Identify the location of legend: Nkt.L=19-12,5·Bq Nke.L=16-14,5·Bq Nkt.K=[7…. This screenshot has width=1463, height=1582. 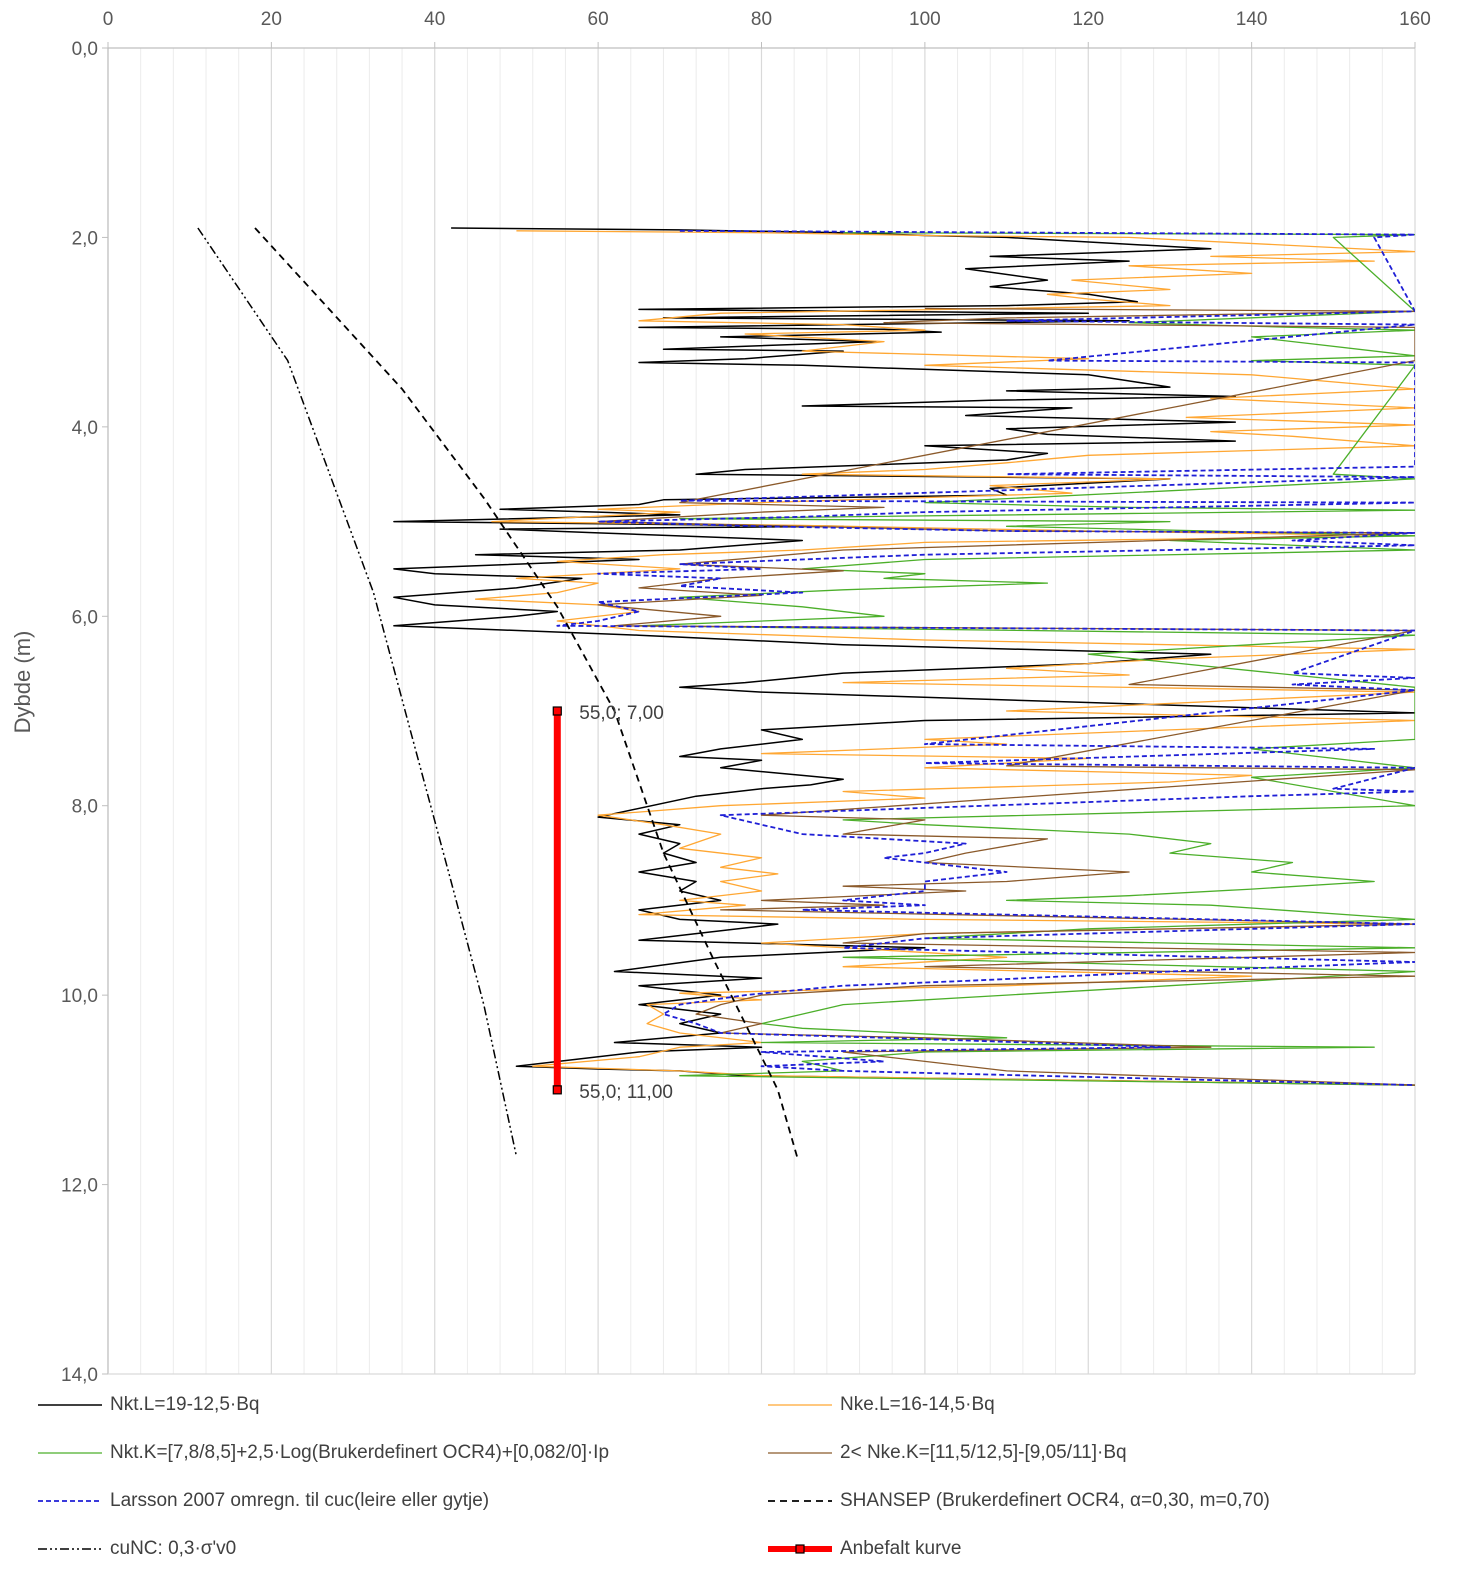
(731, 1483).